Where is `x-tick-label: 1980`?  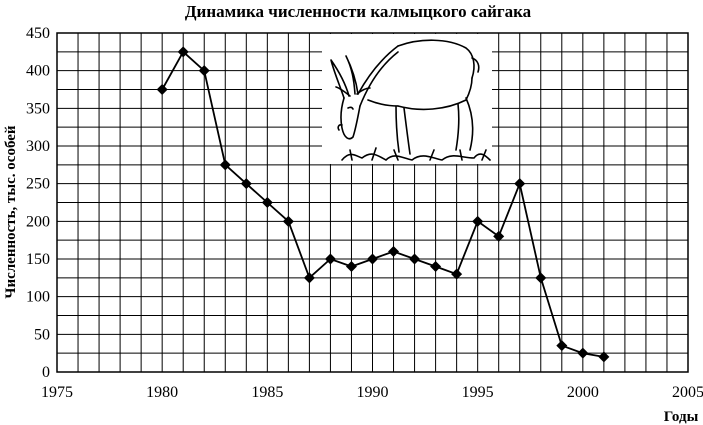
x-tick-label: 1980 is located at coordinates (162, 392).